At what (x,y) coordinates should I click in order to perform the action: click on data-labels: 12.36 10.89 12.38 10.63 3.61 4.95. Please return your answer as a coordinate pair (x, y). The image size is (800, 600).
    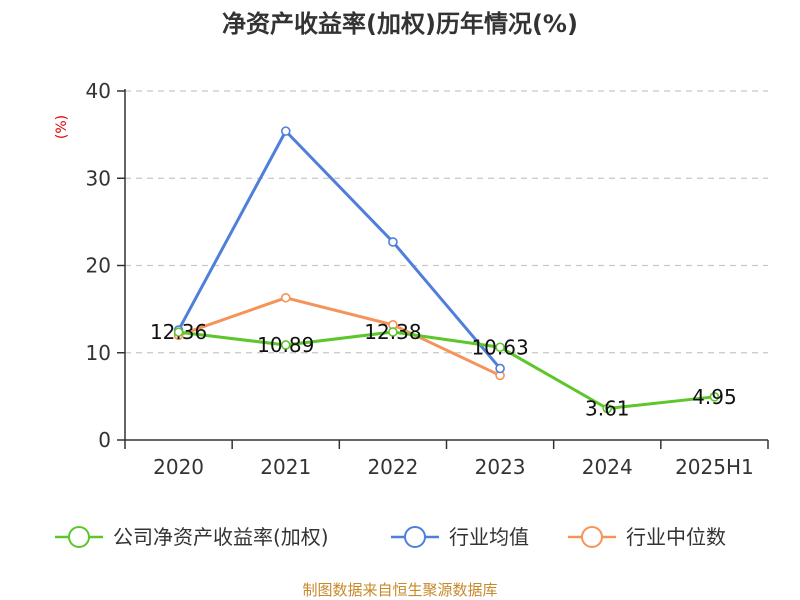
    Looking at the image, I should click on (443, 370).